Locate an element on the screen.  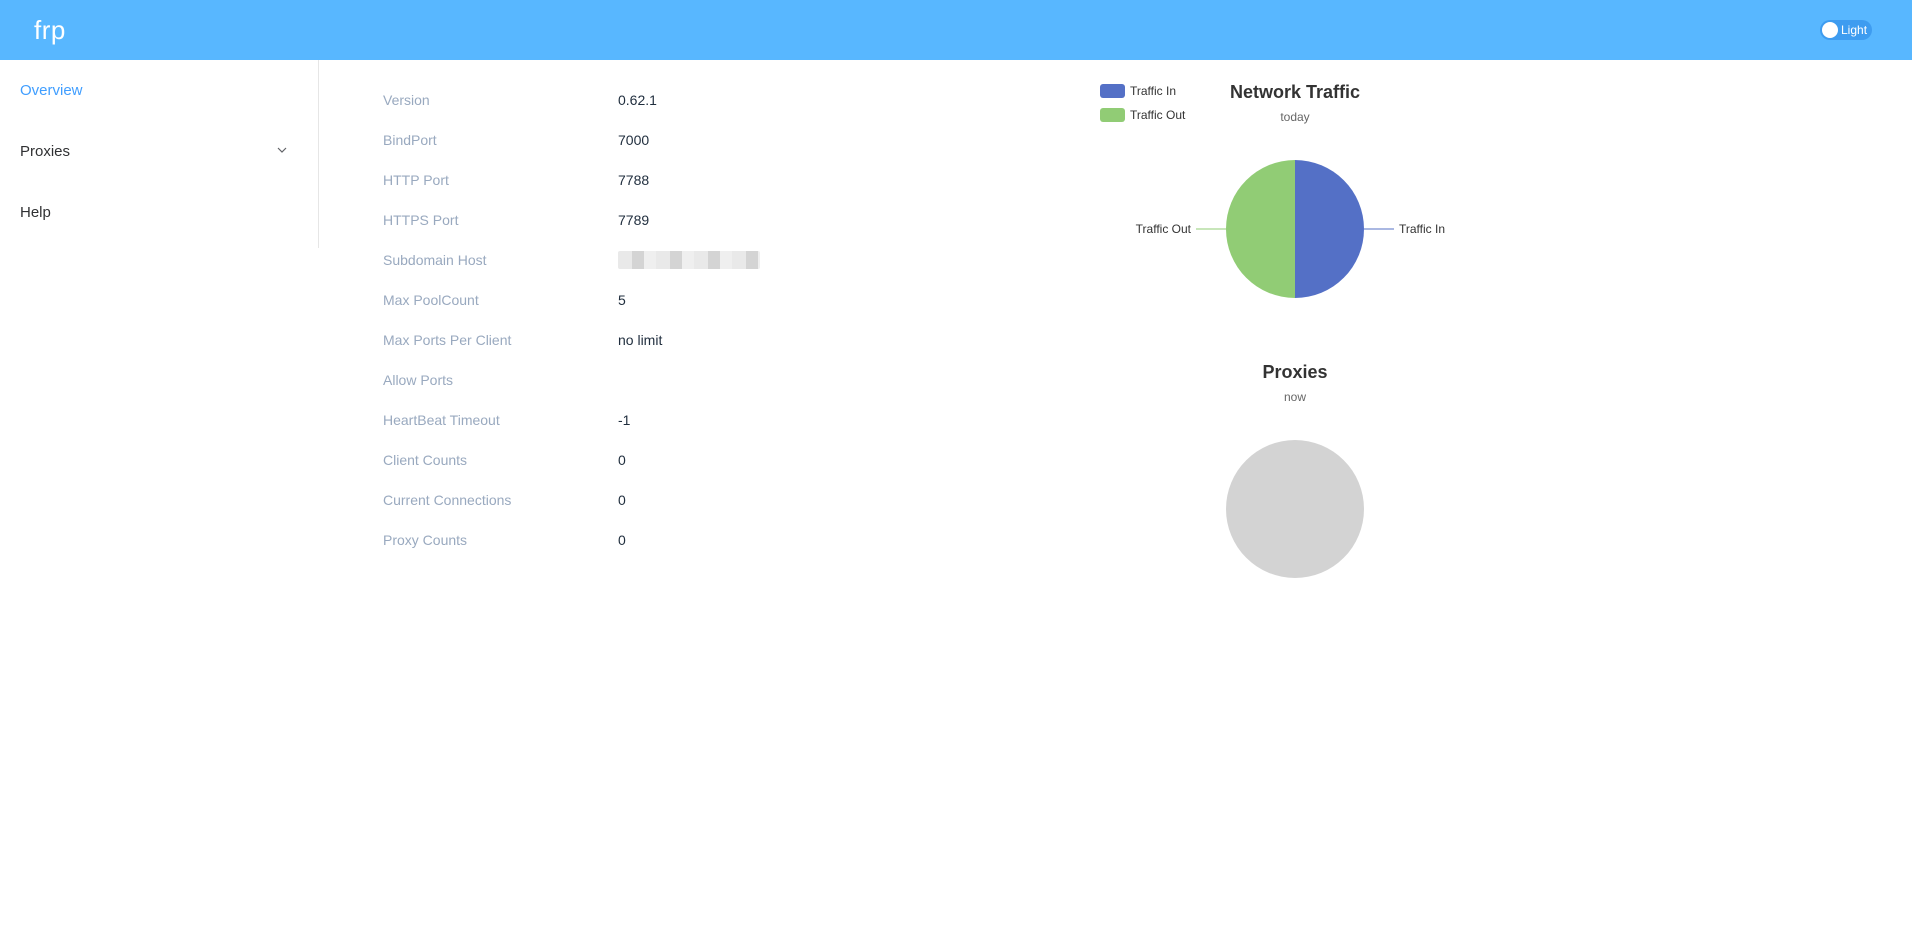
pie-slice-traffic-in is located at coordinates (1329, 229).